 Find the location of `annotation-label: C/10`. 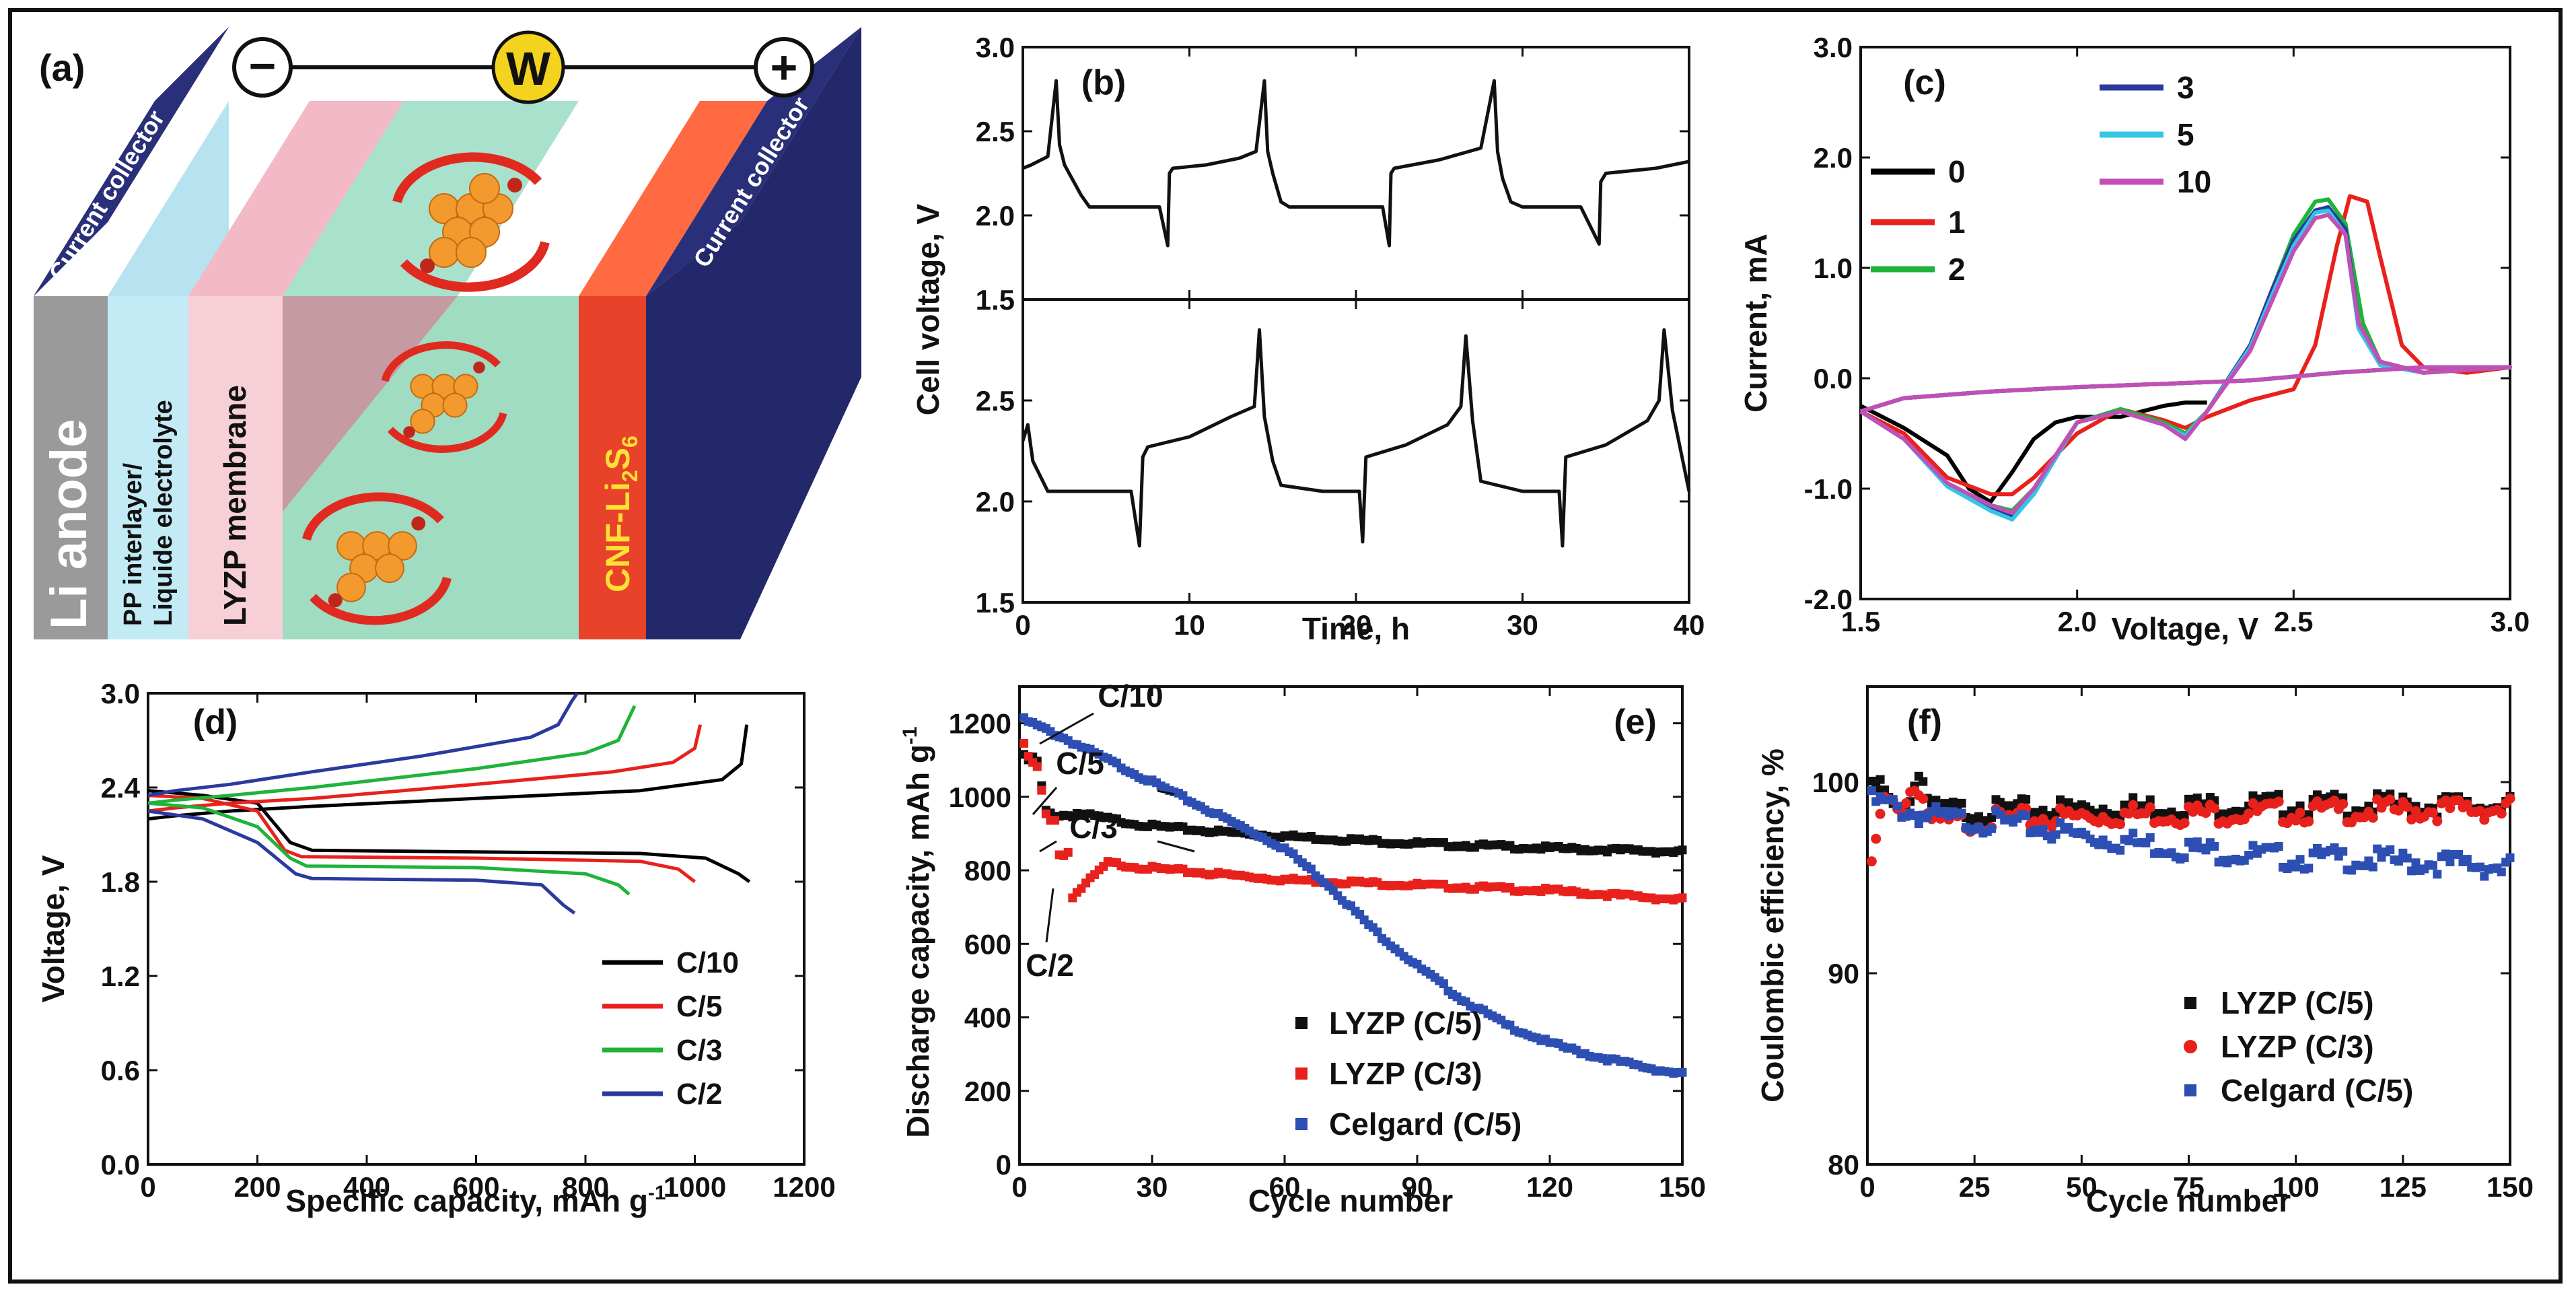

annotation-label: C/10 is located at coordinates (1130, 695).